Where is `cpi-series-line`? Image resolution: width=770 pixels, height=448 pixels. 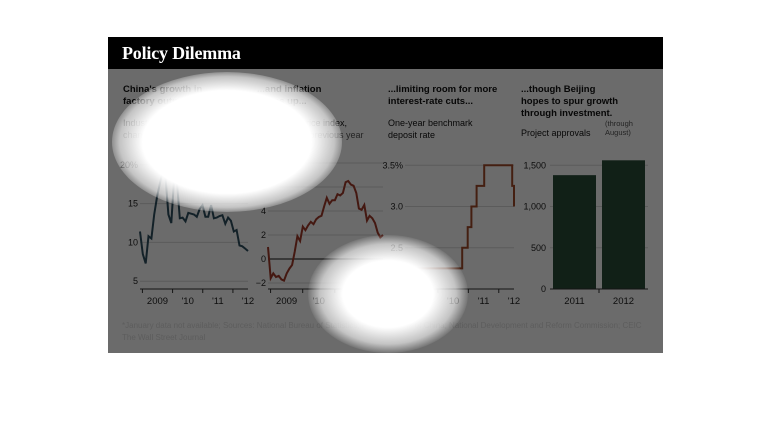
cpi-series-line is located at coordinates (325, 230).